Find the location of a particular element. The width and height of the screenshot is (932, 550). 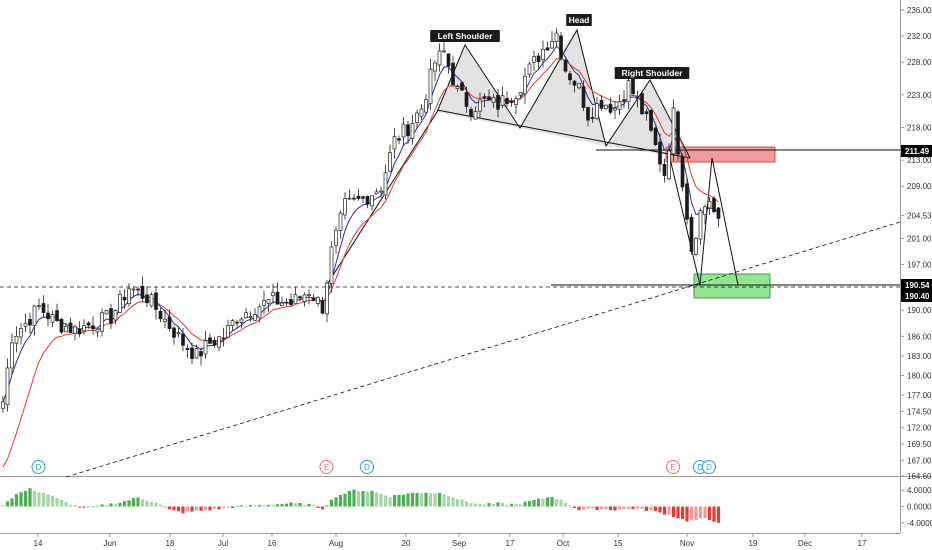

earnings-marker: E is located at coordinates (326, 467).